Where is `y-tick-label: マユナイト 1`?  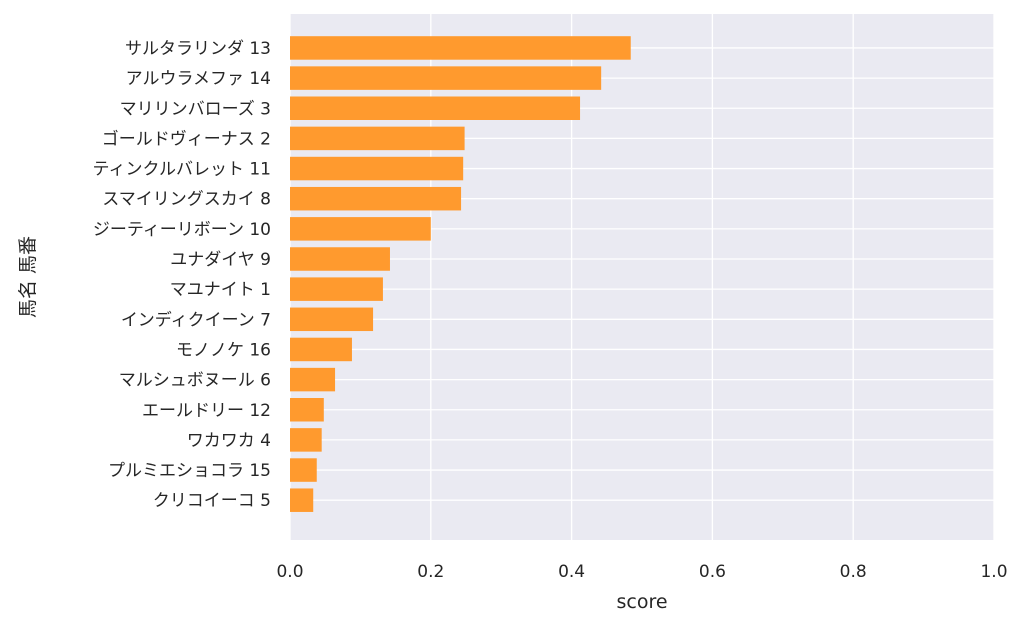 y-tick-label: マユナイト 1 is located at coordinates (220, 290).